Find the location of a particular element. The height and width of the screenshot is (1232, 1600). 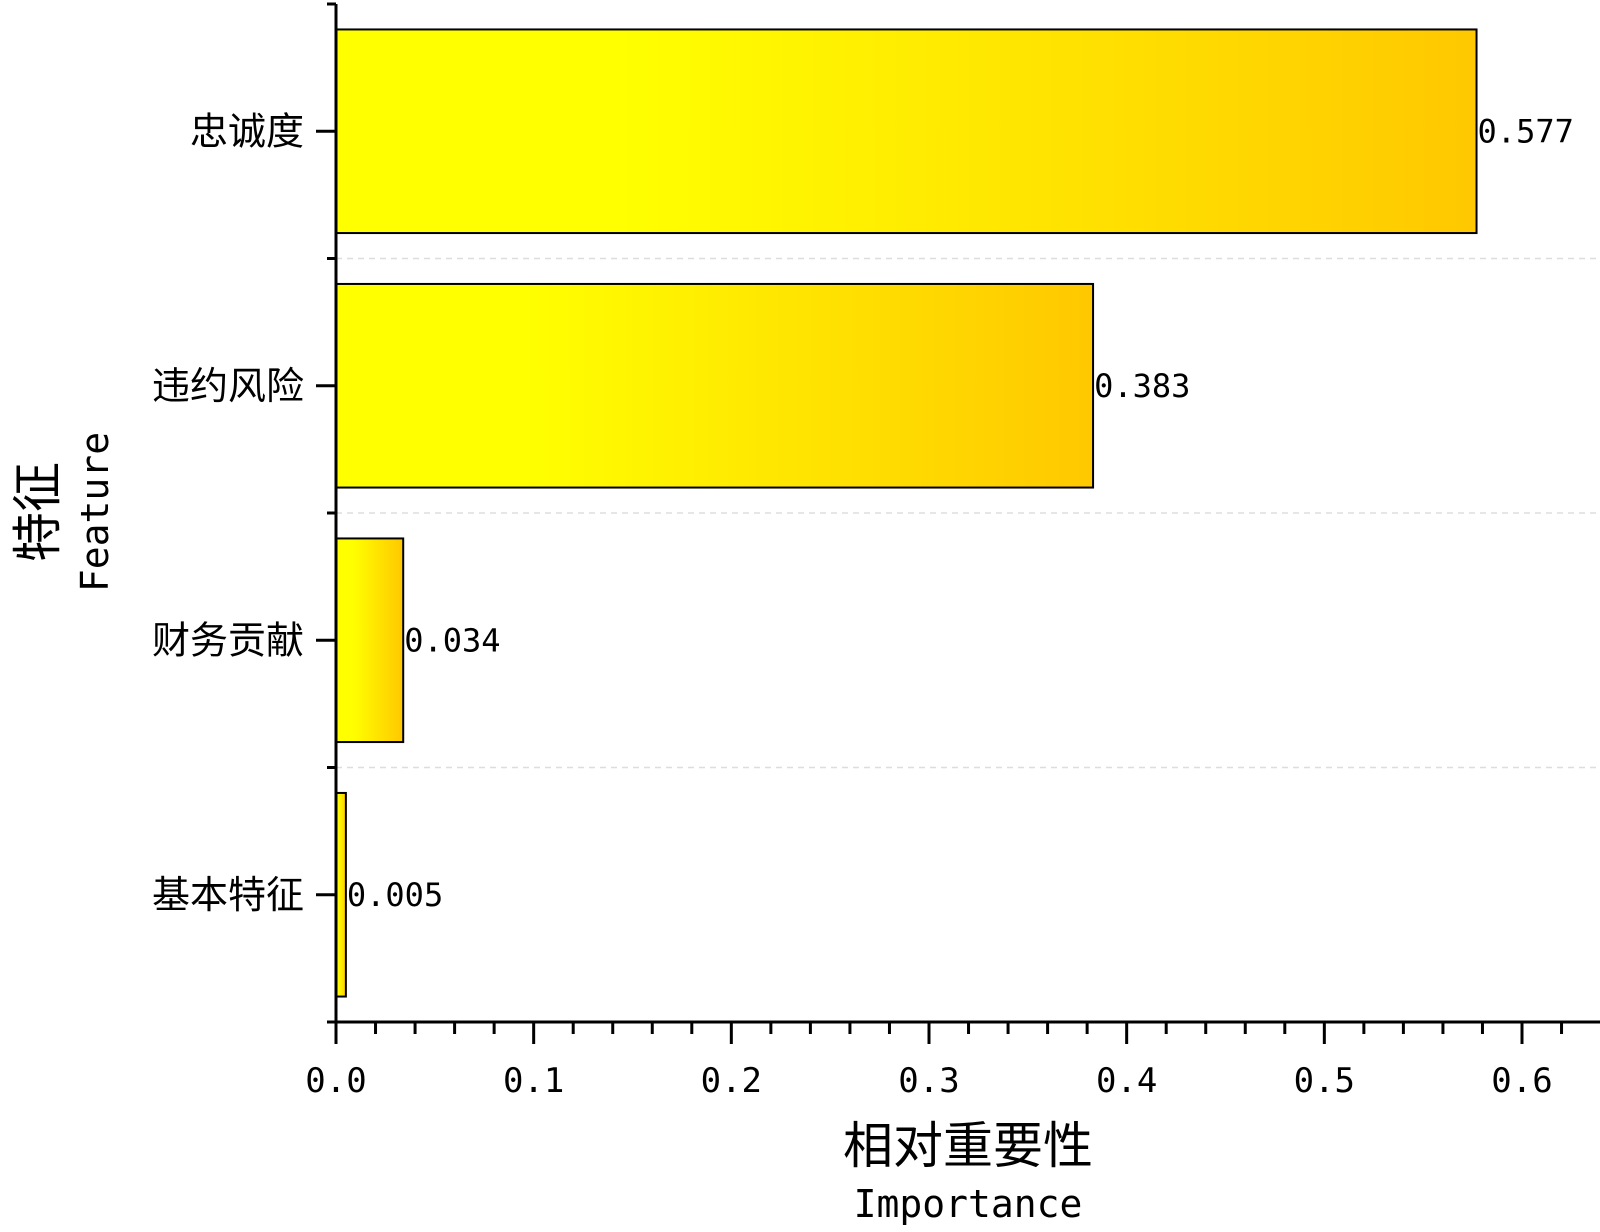

category-label: 基本特征 is located at coordinates (228, 895).